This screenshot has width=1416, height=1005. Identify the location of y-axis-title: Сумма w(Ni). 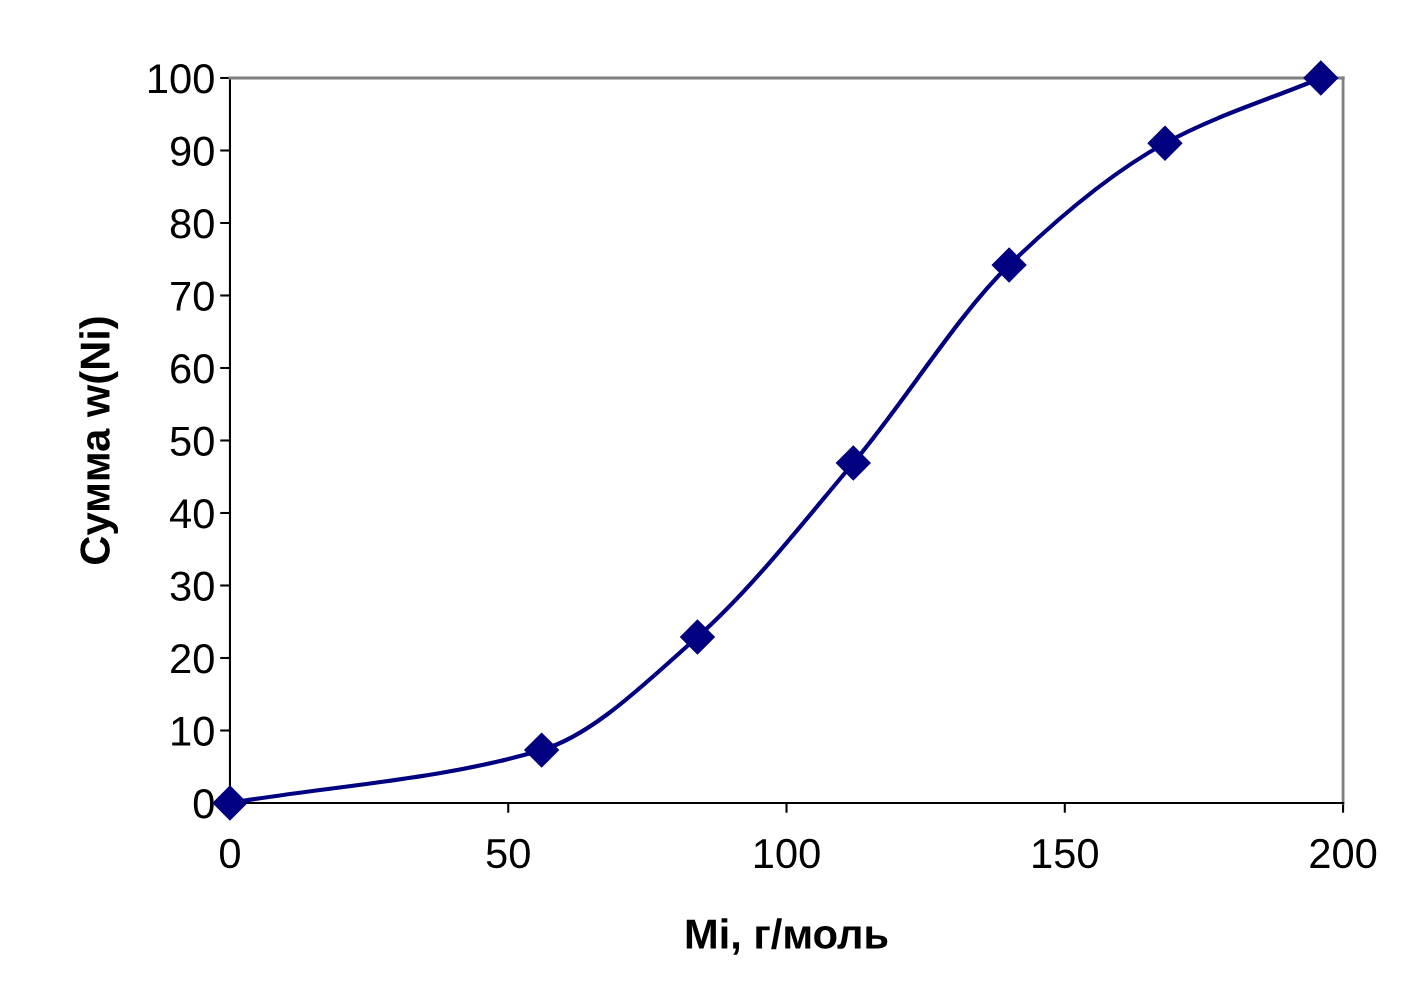
(99, 440).